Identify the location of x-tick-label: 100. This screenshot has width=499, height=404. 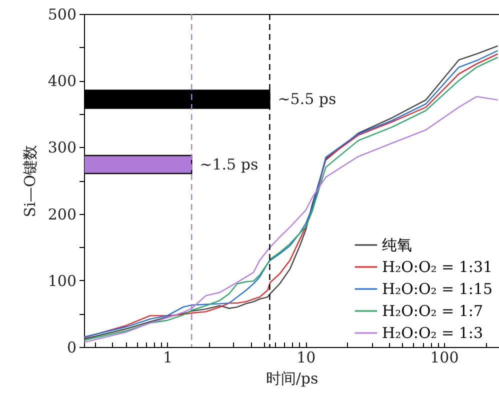
(444, 357).